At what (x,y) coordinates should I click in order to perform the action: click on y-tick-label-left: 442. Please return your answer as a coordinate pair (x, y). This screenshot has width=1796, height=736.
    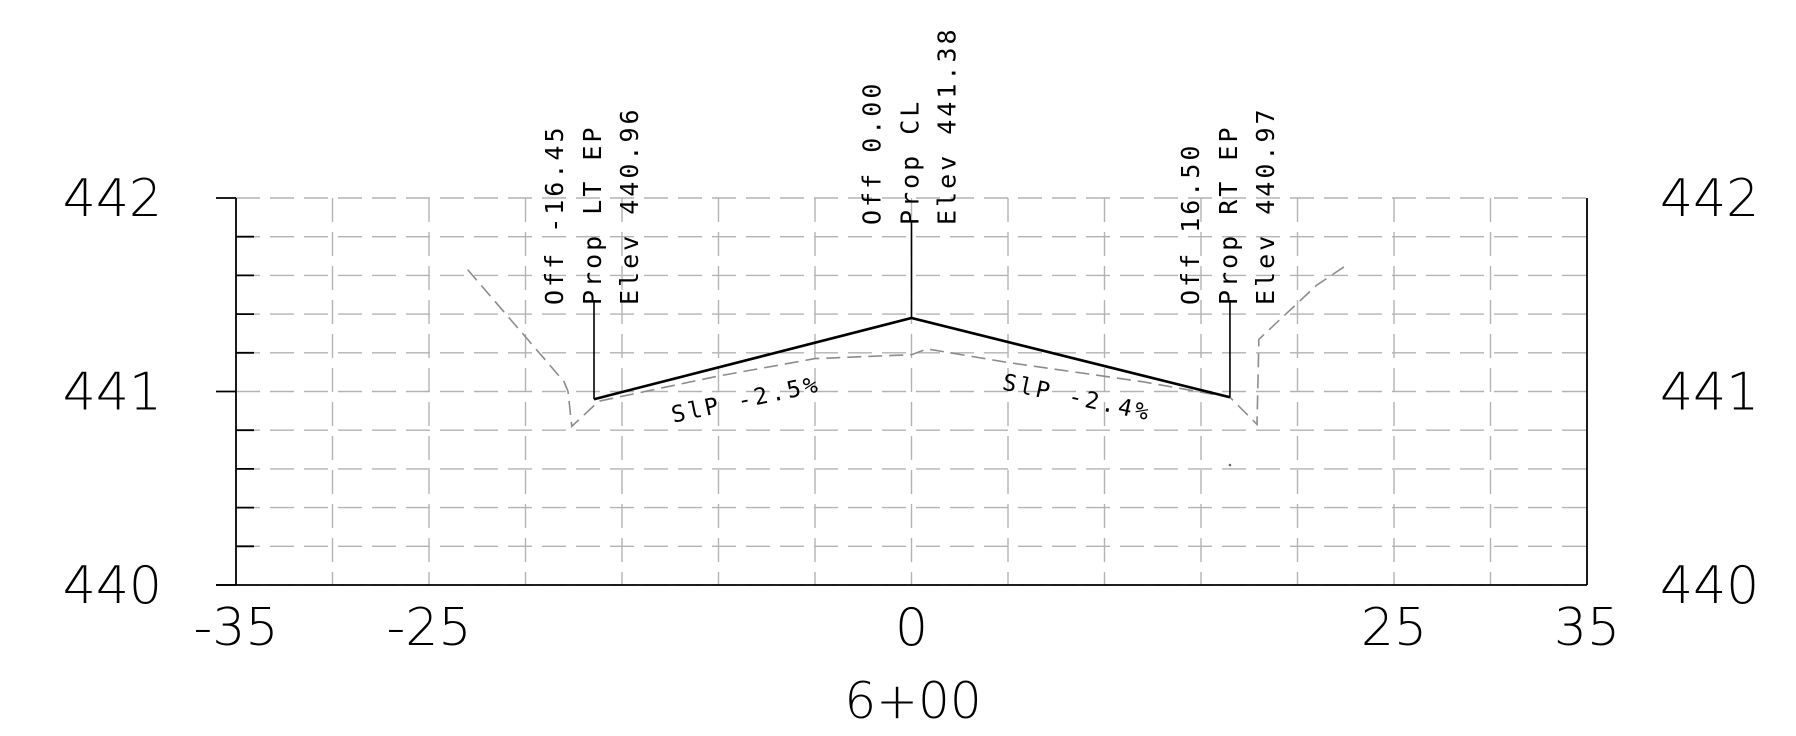
    Looking at the image, I should click on (112, 199).